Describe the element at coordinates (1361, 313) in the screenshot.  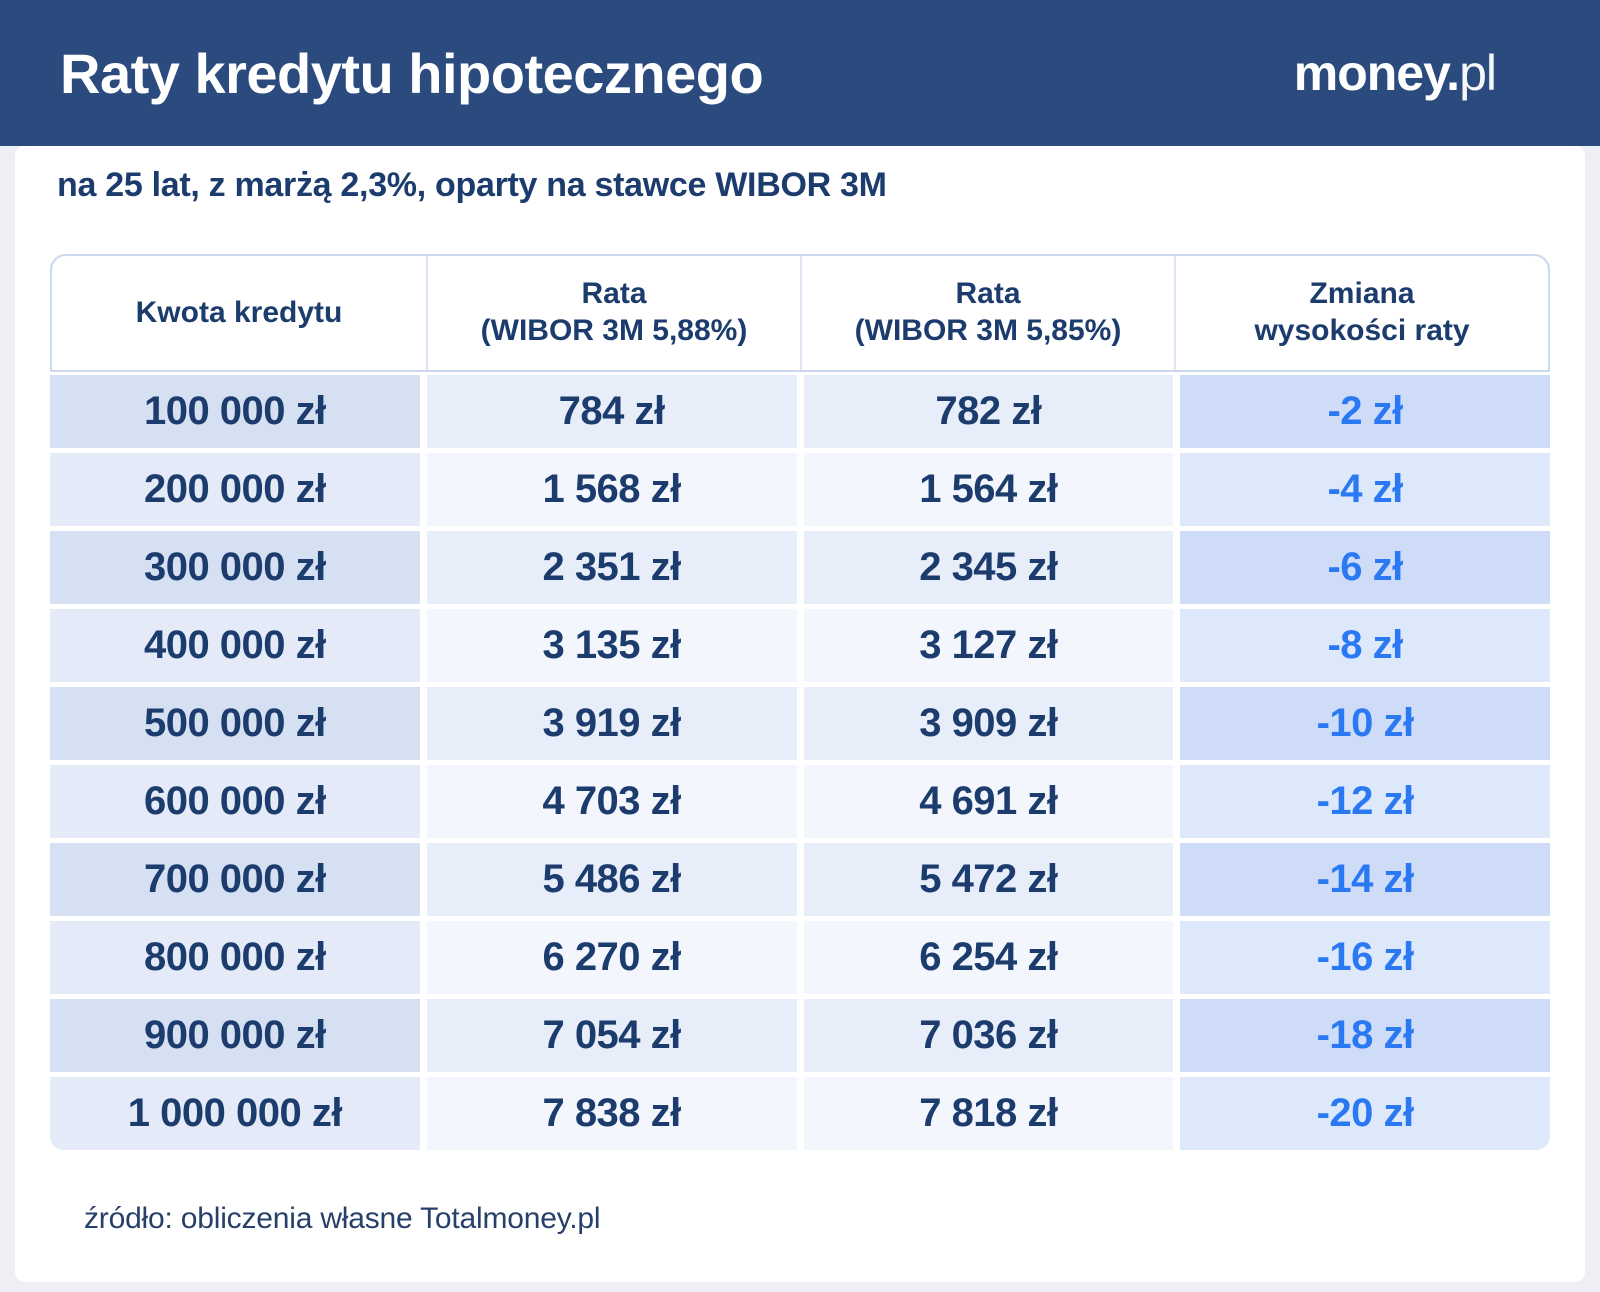
I see `column-header: Zmiana wysokości raty` at that location.